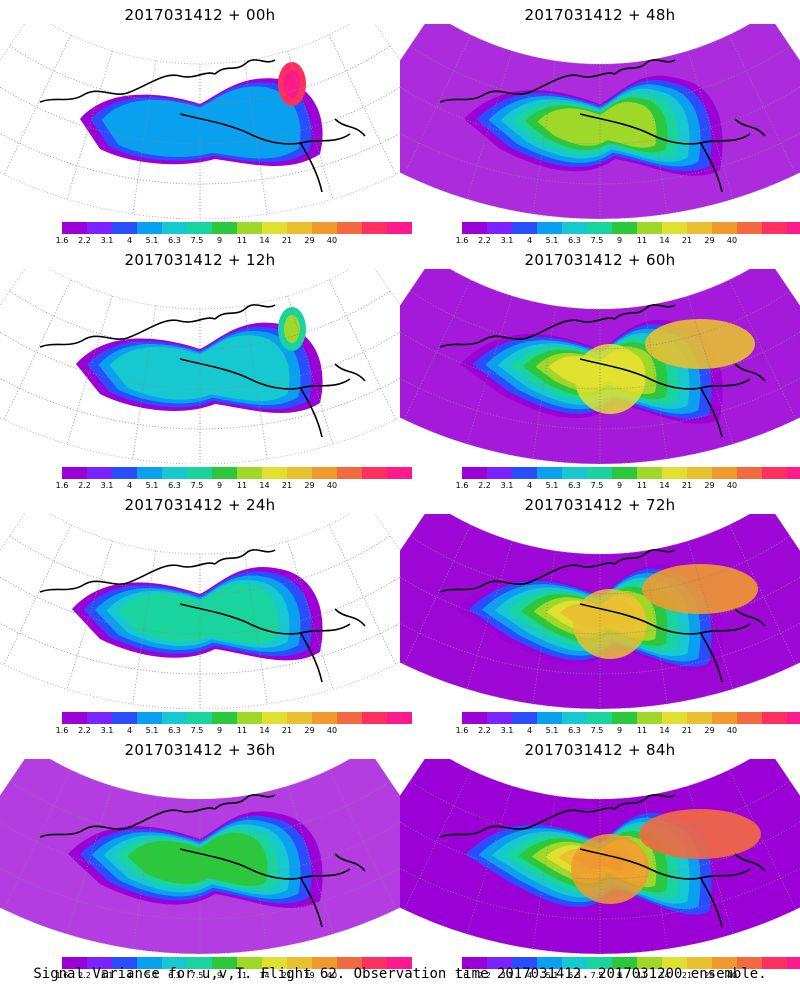 Image resolution: width=800 pixels, height=1000 pixels. Describe the element at coordinates (197, 730) in the screenshot. I see `colorbar-tick-label: 7.5` at that location.